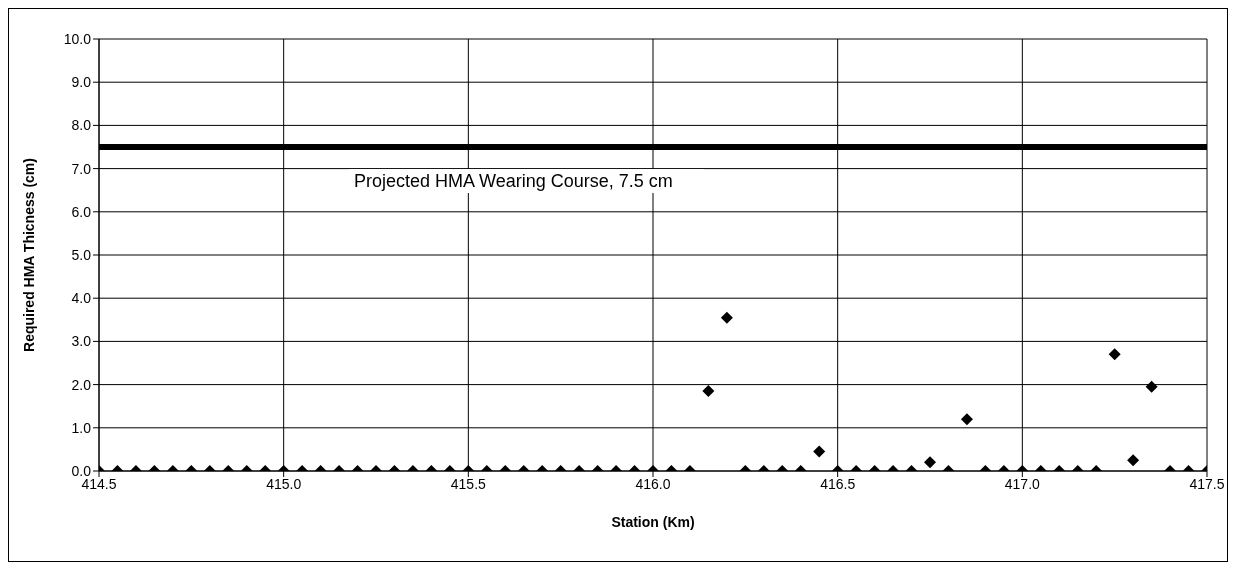 The height and width of the screenshot is (570, 1236). I want to click on y-tick-label: 1.0, so click(81, 427).